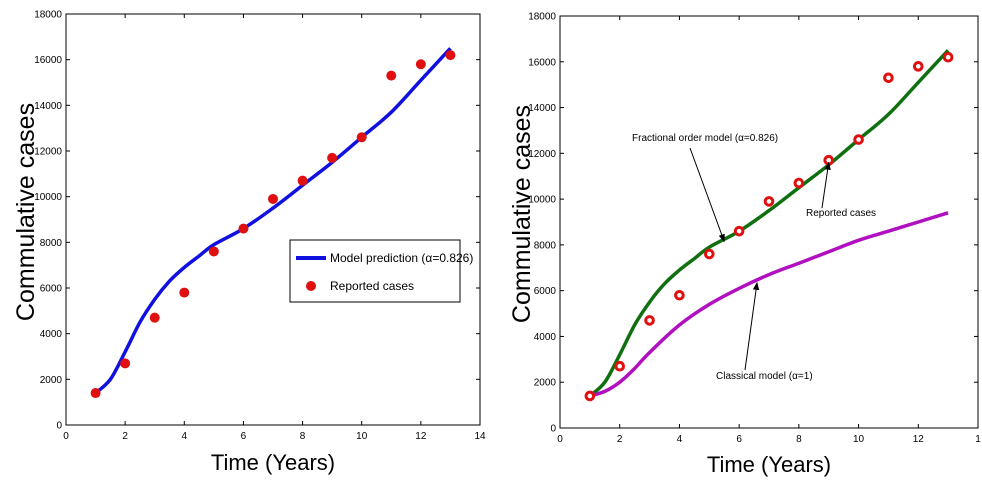 The width and height of the screenshot is (982, 486). What do you see at coordinates (545, 383) in the screenshot?
I see `chart2-y-tick-label: 2000` at bounding box center [545, 383].